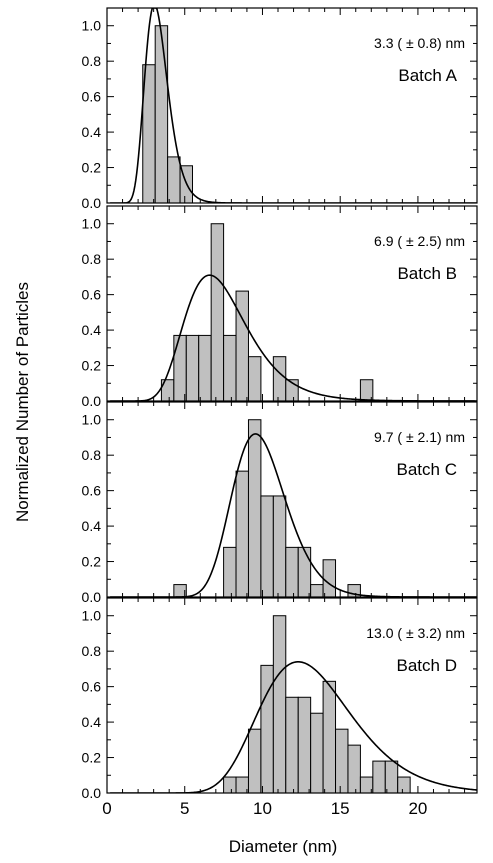 The height and width of the screenshot is (863, 493). Describe the element at coordinates (340, 808) in the screenshot. I see `x-tick-label: 15` at that location.